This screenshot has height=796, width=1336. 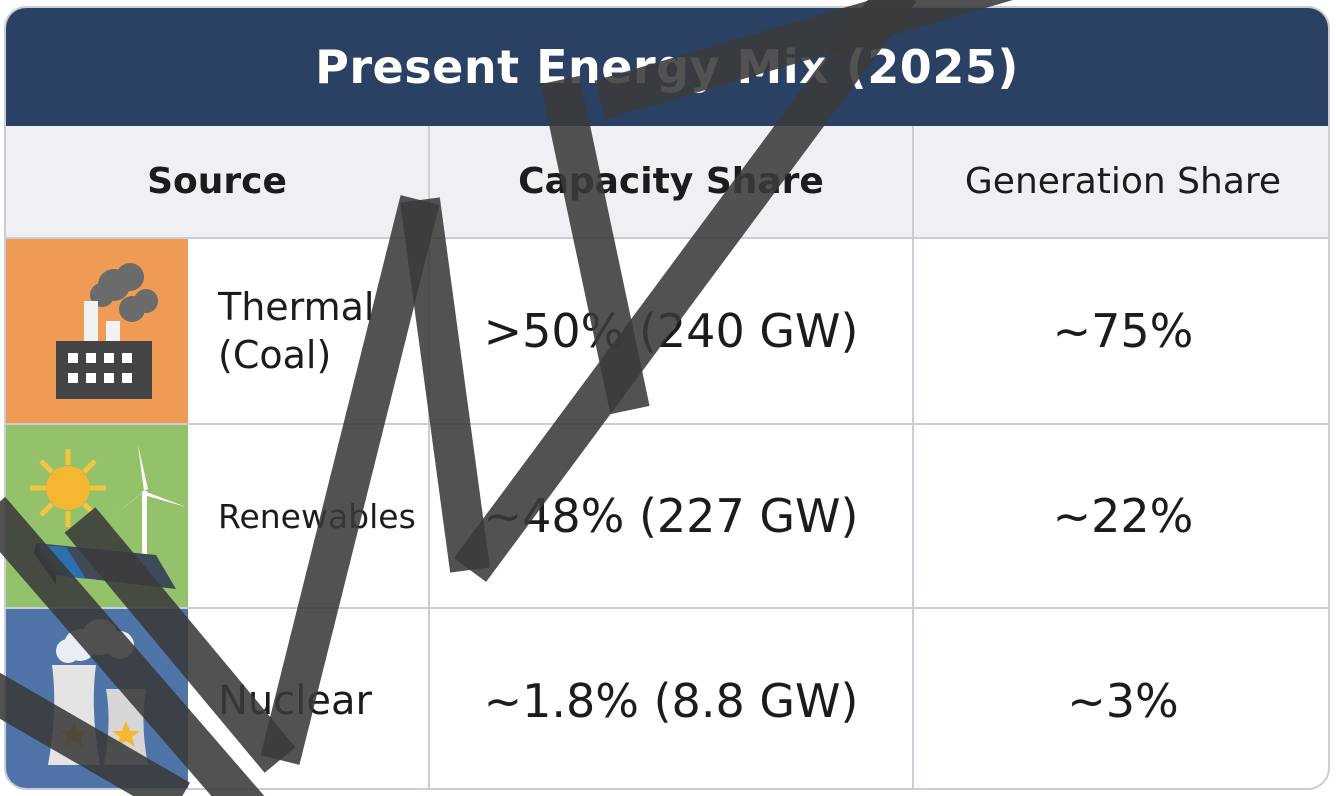 I want to click on capacity-renewables: ~48% (227 GW), so click(x=671, y=516).